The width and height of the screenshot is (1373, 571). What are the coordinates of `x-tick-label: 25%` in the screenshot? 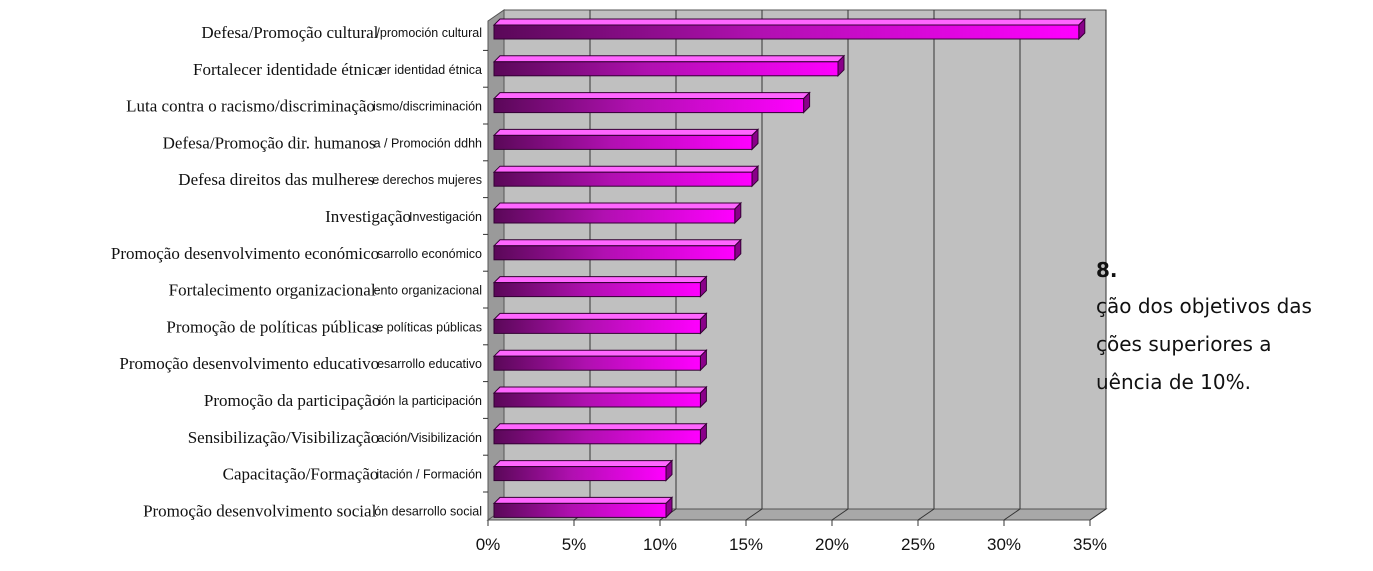 It's located at (918, 544).